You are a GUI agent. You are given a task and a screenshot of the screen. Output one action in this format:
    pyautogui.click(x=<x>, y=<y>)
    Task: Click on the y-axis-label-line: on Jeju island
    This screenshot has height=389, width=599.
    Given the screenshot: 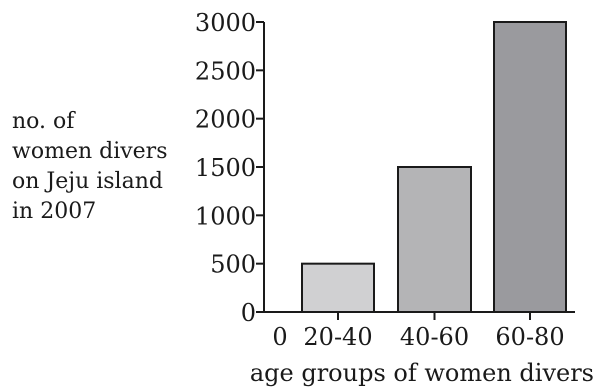 What is the action you would take?
    pyautogui.click(x=87, y=181)
    